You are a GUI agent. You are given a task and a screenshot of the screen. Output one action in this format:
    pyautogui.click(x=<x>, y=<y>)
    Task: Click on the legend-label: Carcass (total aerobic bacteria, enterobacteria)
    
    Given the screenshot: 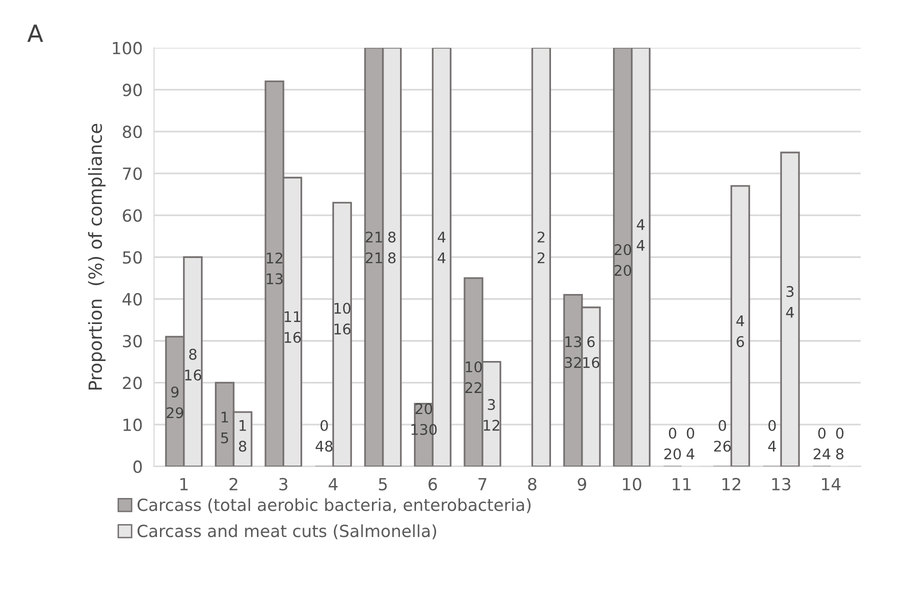 What is the action you would take?
    pyautogui.click(x=334, y=506)
    